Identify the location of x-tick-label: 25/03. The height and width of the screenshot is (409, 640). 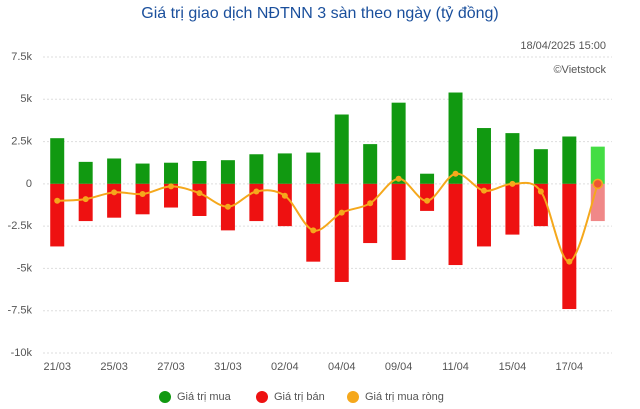
(114, 367).